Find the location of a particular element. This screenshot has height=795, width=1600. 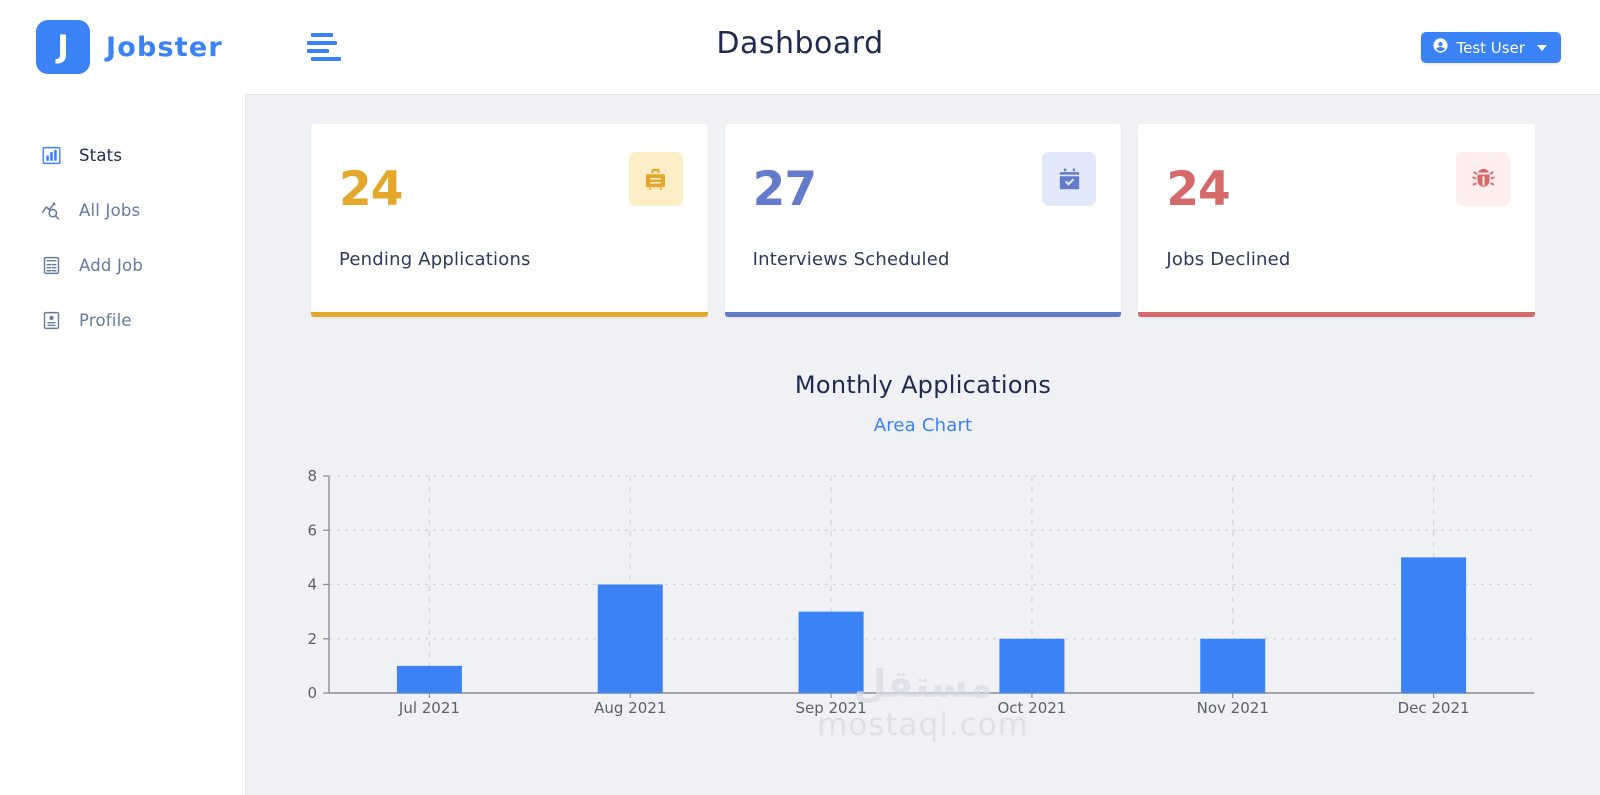

bug-icon is located at coordinates (1483, 179).